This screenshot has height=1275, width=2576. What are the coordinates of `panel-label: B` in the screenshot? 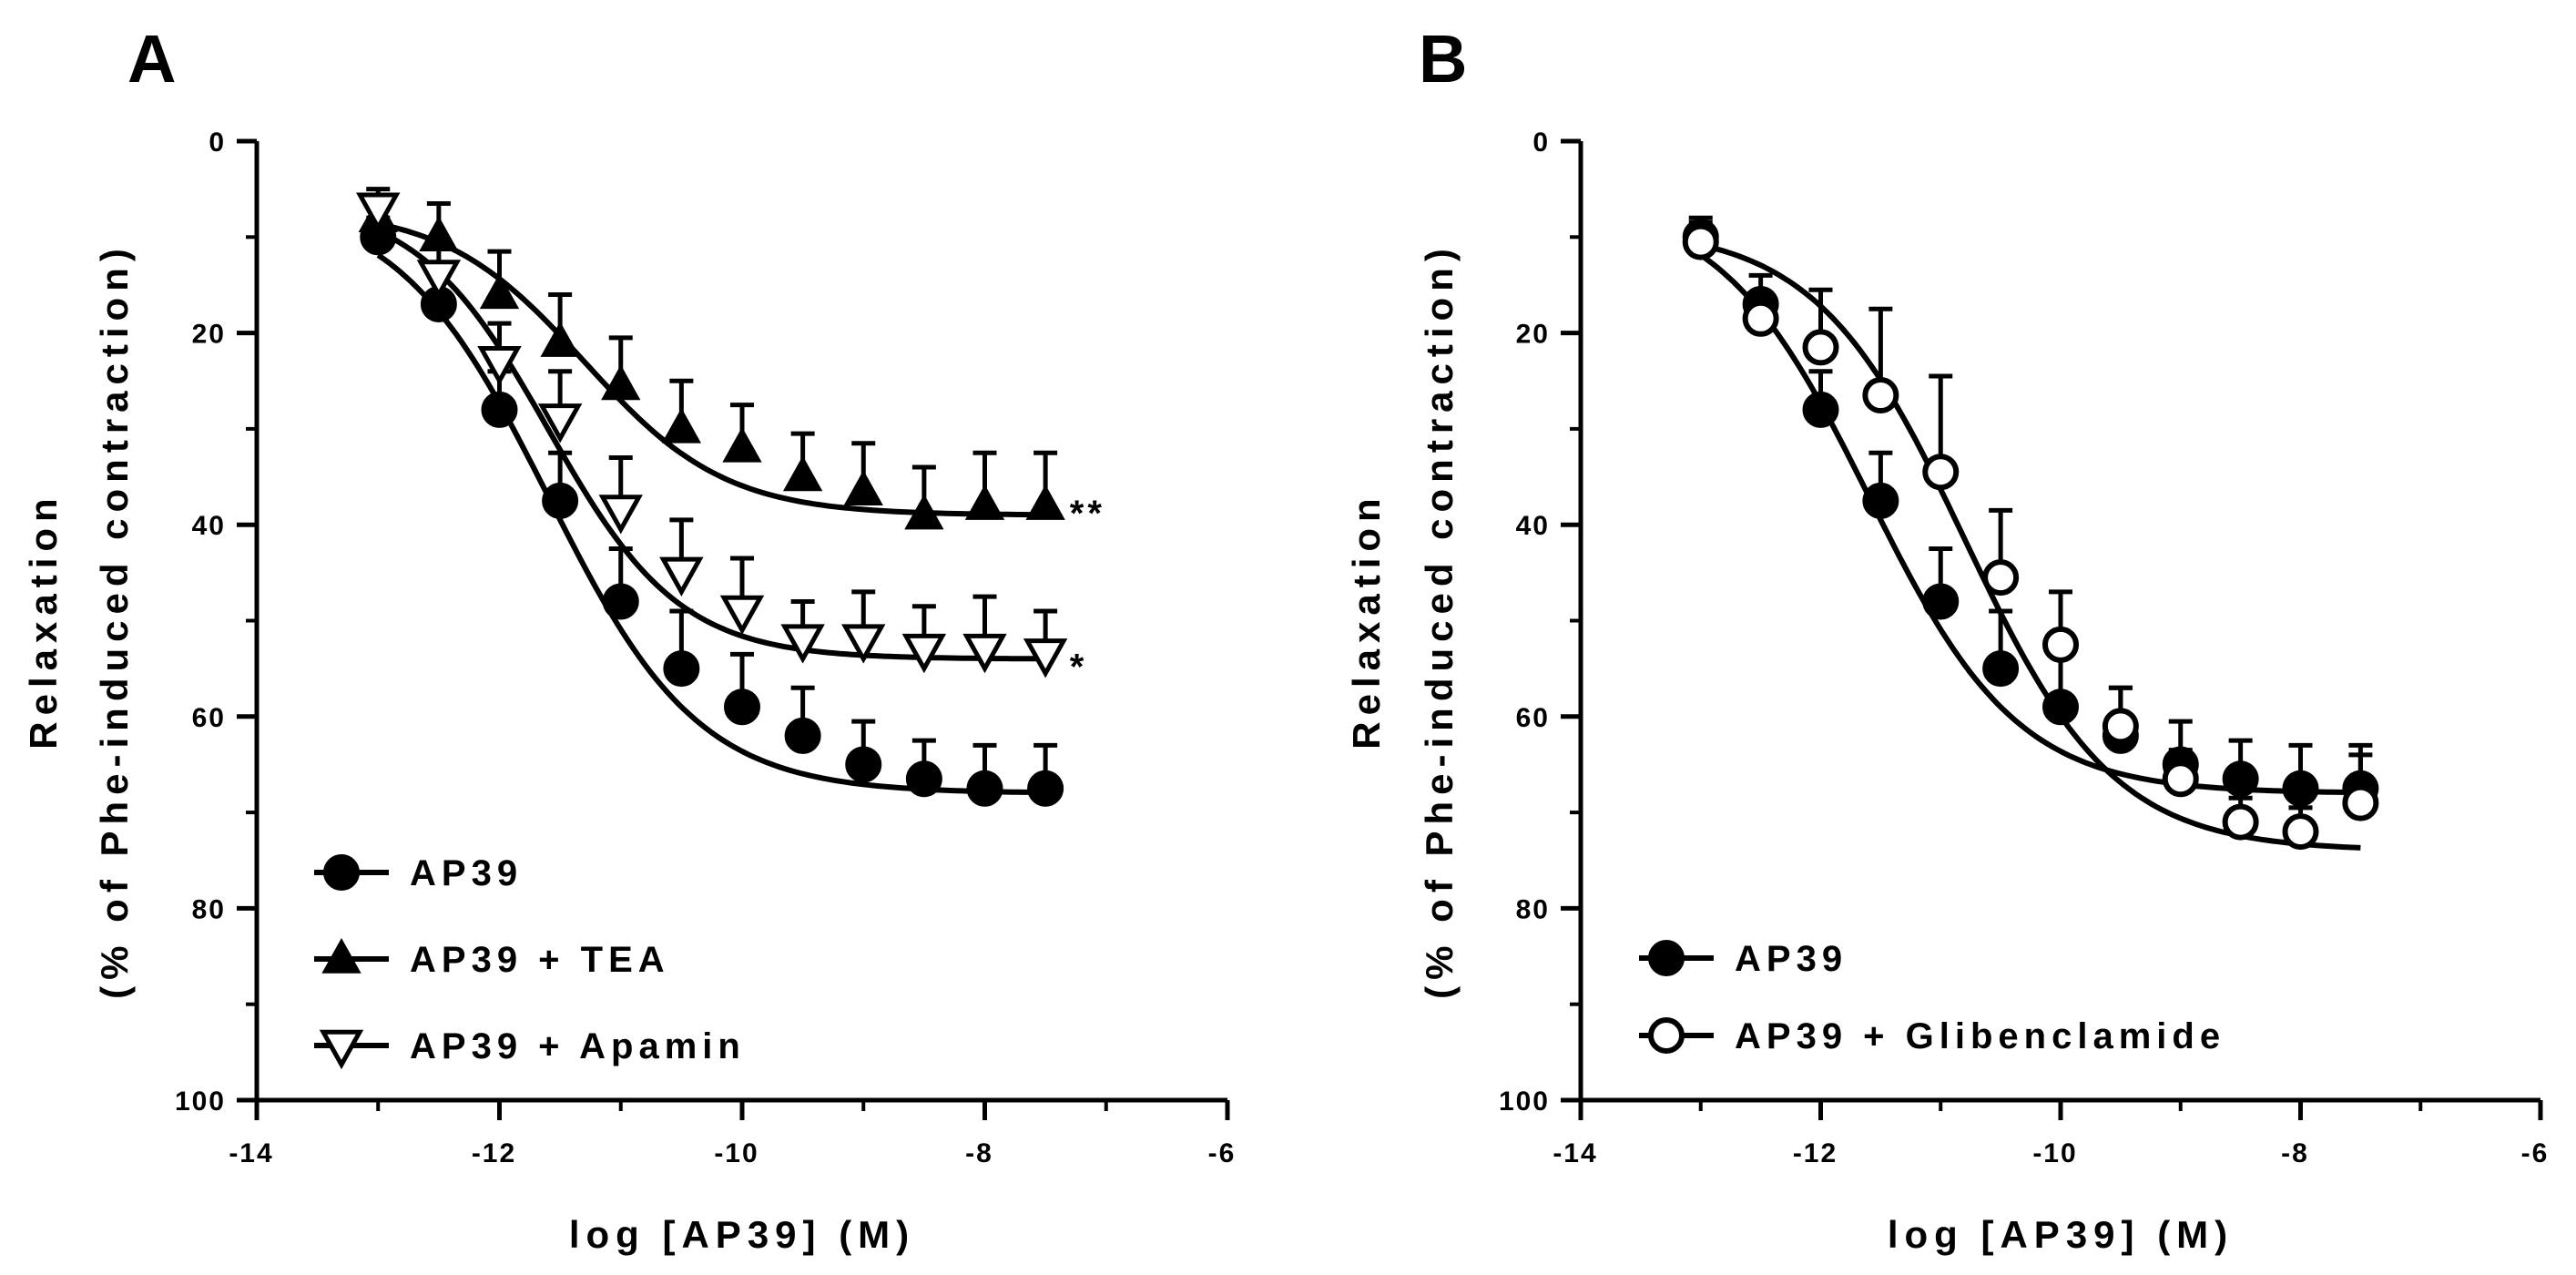 It's located at (1443, 59).